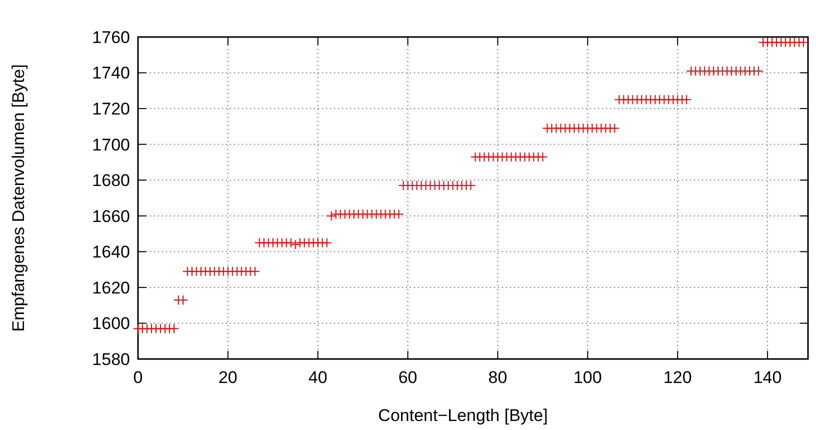  Describe the element at coordinates (111, 252) in the screenshot. I see `y-tick-label: 1640` at that location.